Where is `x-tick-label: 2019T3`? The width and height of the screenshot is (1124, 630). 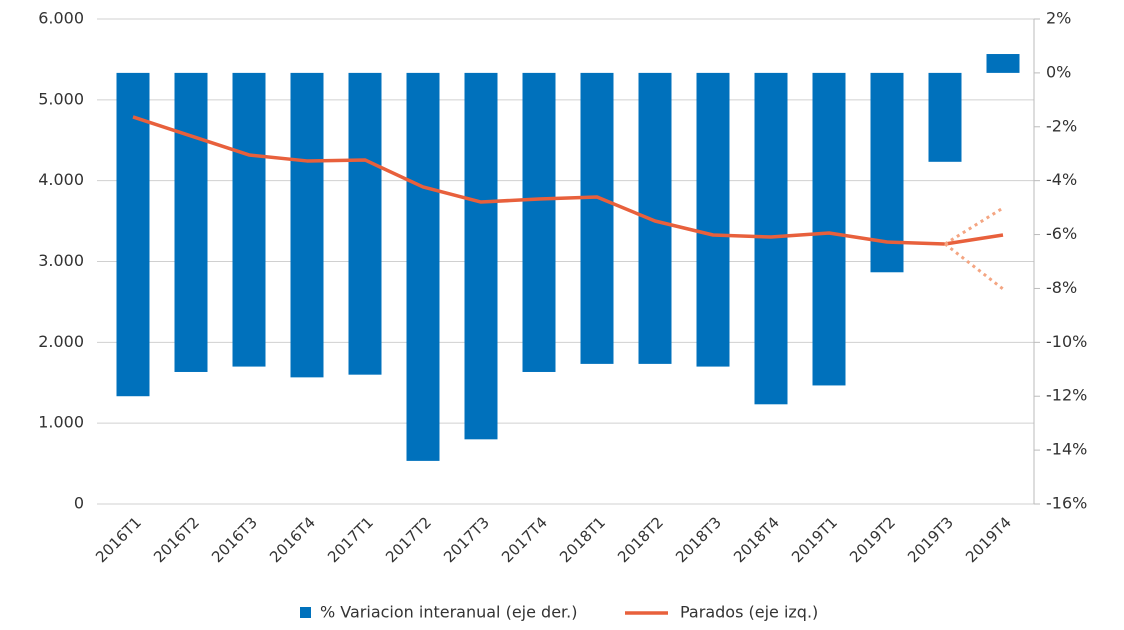 x-tick-label: 2019T3 is located at coordinates (930, 539).